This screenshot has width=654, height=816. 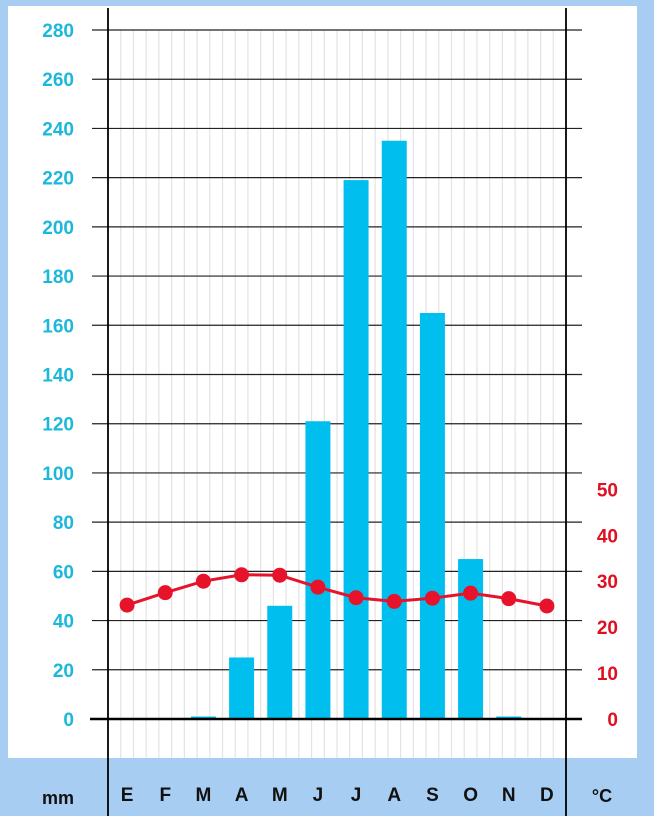 I want to click on y-right-tick-label: 0, so click(x=612, y=720).